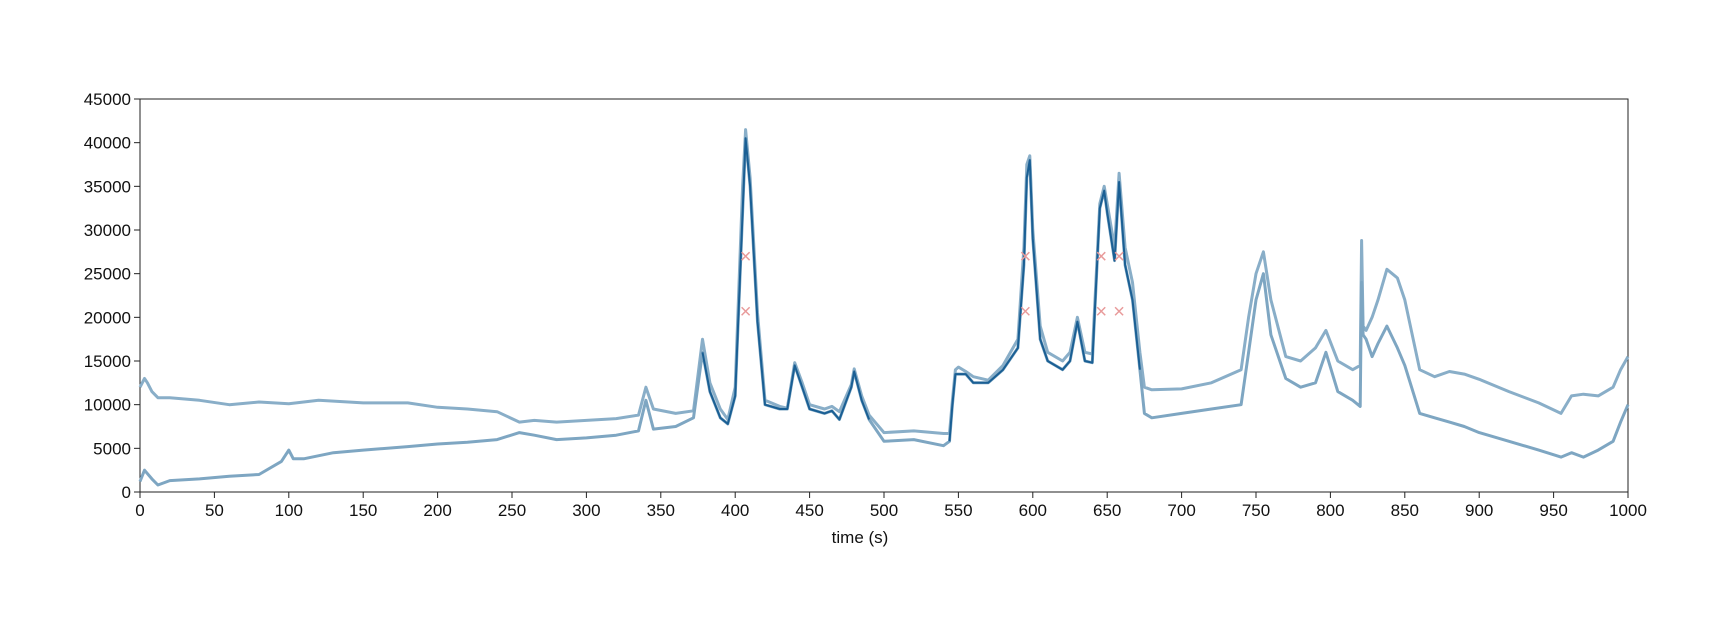 The image size is (1712, 636). Describe the element at coordinates (1479, 510) in the screenshot. I see `x-tick-label: 900` at that location.